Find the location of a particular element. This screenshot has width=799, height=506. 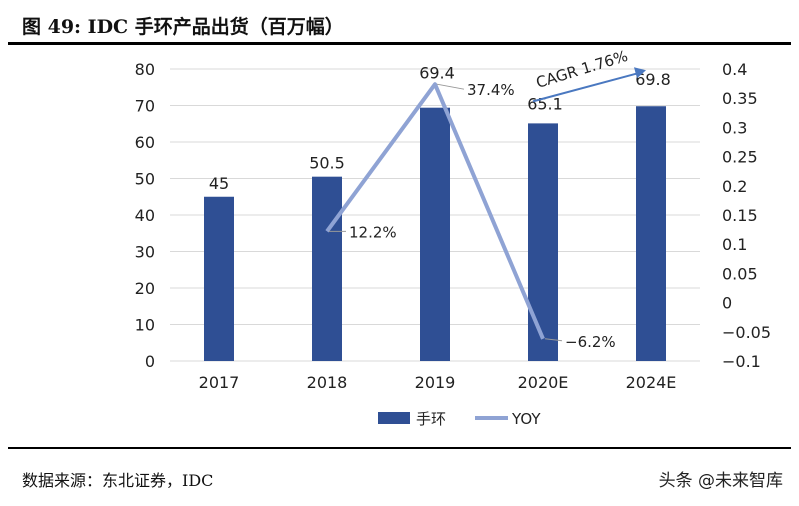

right-axis-tick: 0.2 is located at coordinates (734, 186).